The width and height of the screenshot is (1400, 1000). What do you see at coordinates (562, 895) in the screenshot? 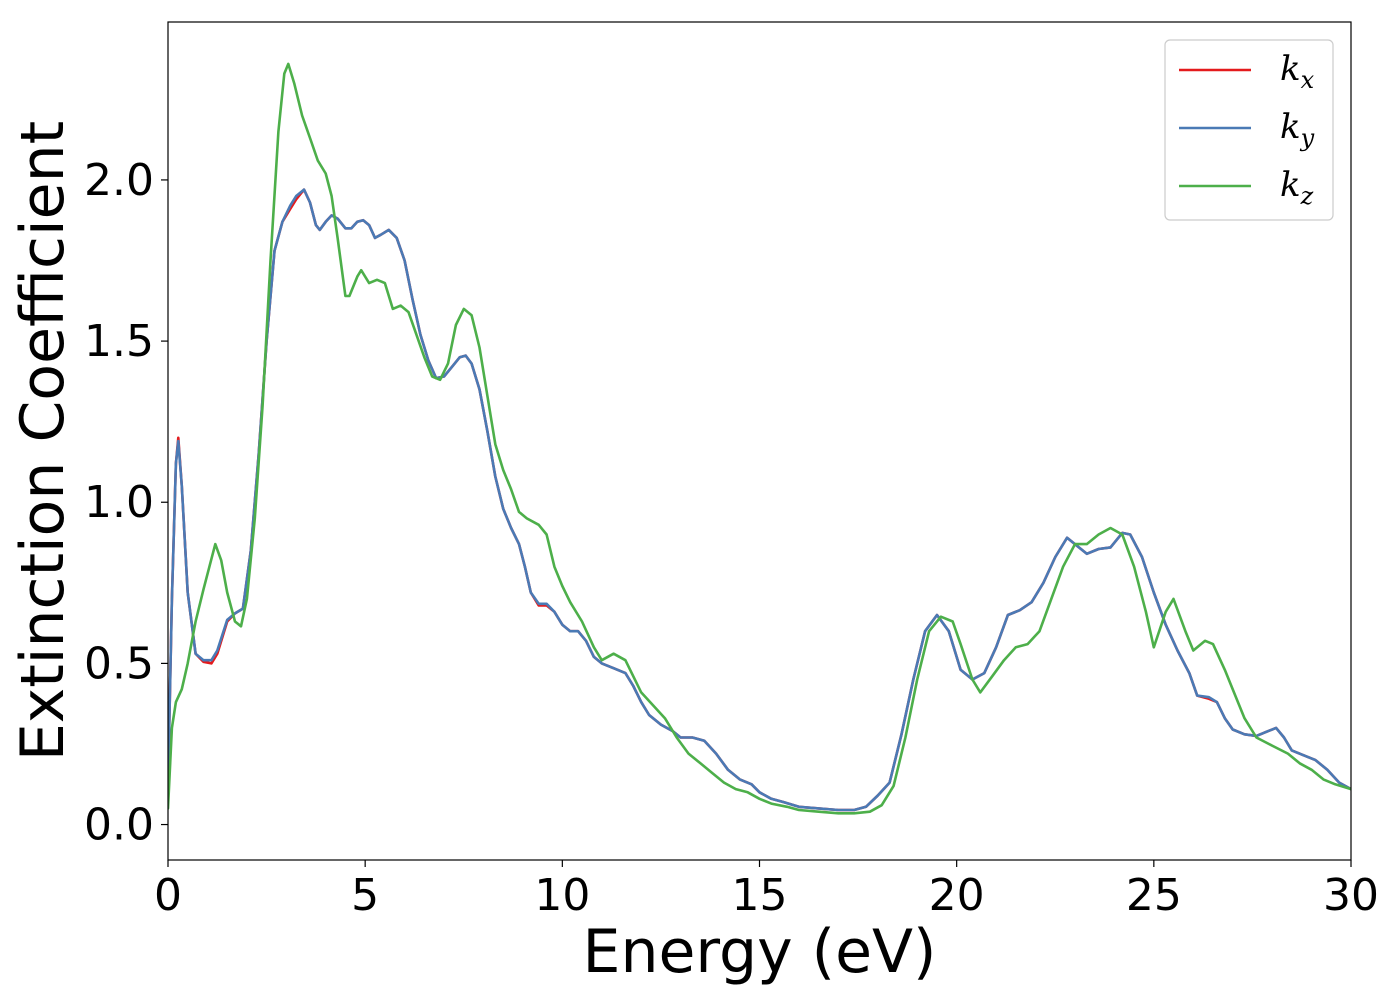
I see `x-tick-label: 10` at bounding box center [562, 895].